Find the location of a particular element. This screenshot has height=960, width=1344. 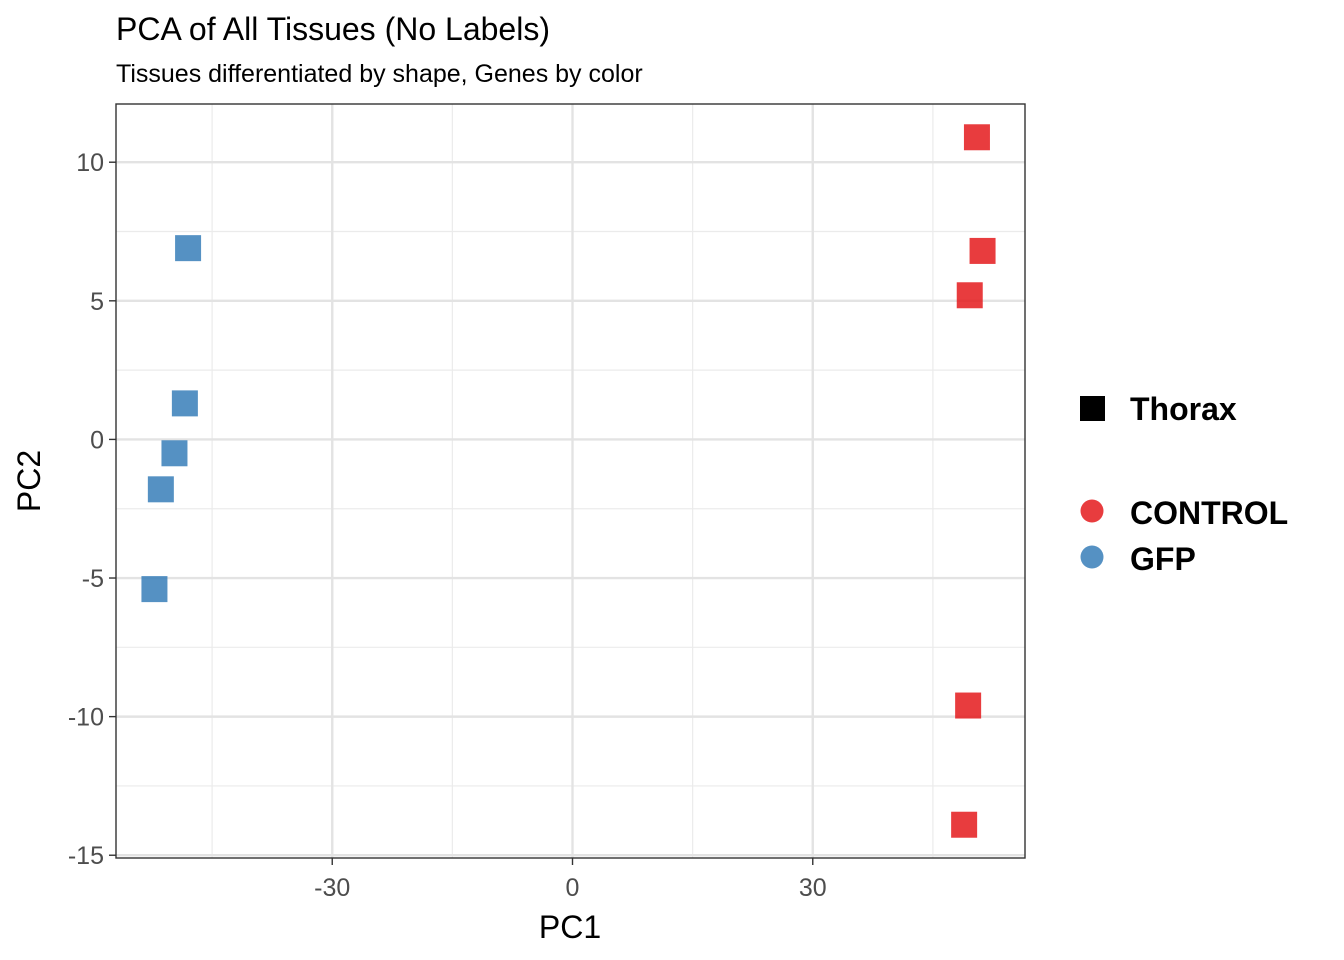

legend: Thorax CONTROL GFP is located at coordinates (1184, 484).